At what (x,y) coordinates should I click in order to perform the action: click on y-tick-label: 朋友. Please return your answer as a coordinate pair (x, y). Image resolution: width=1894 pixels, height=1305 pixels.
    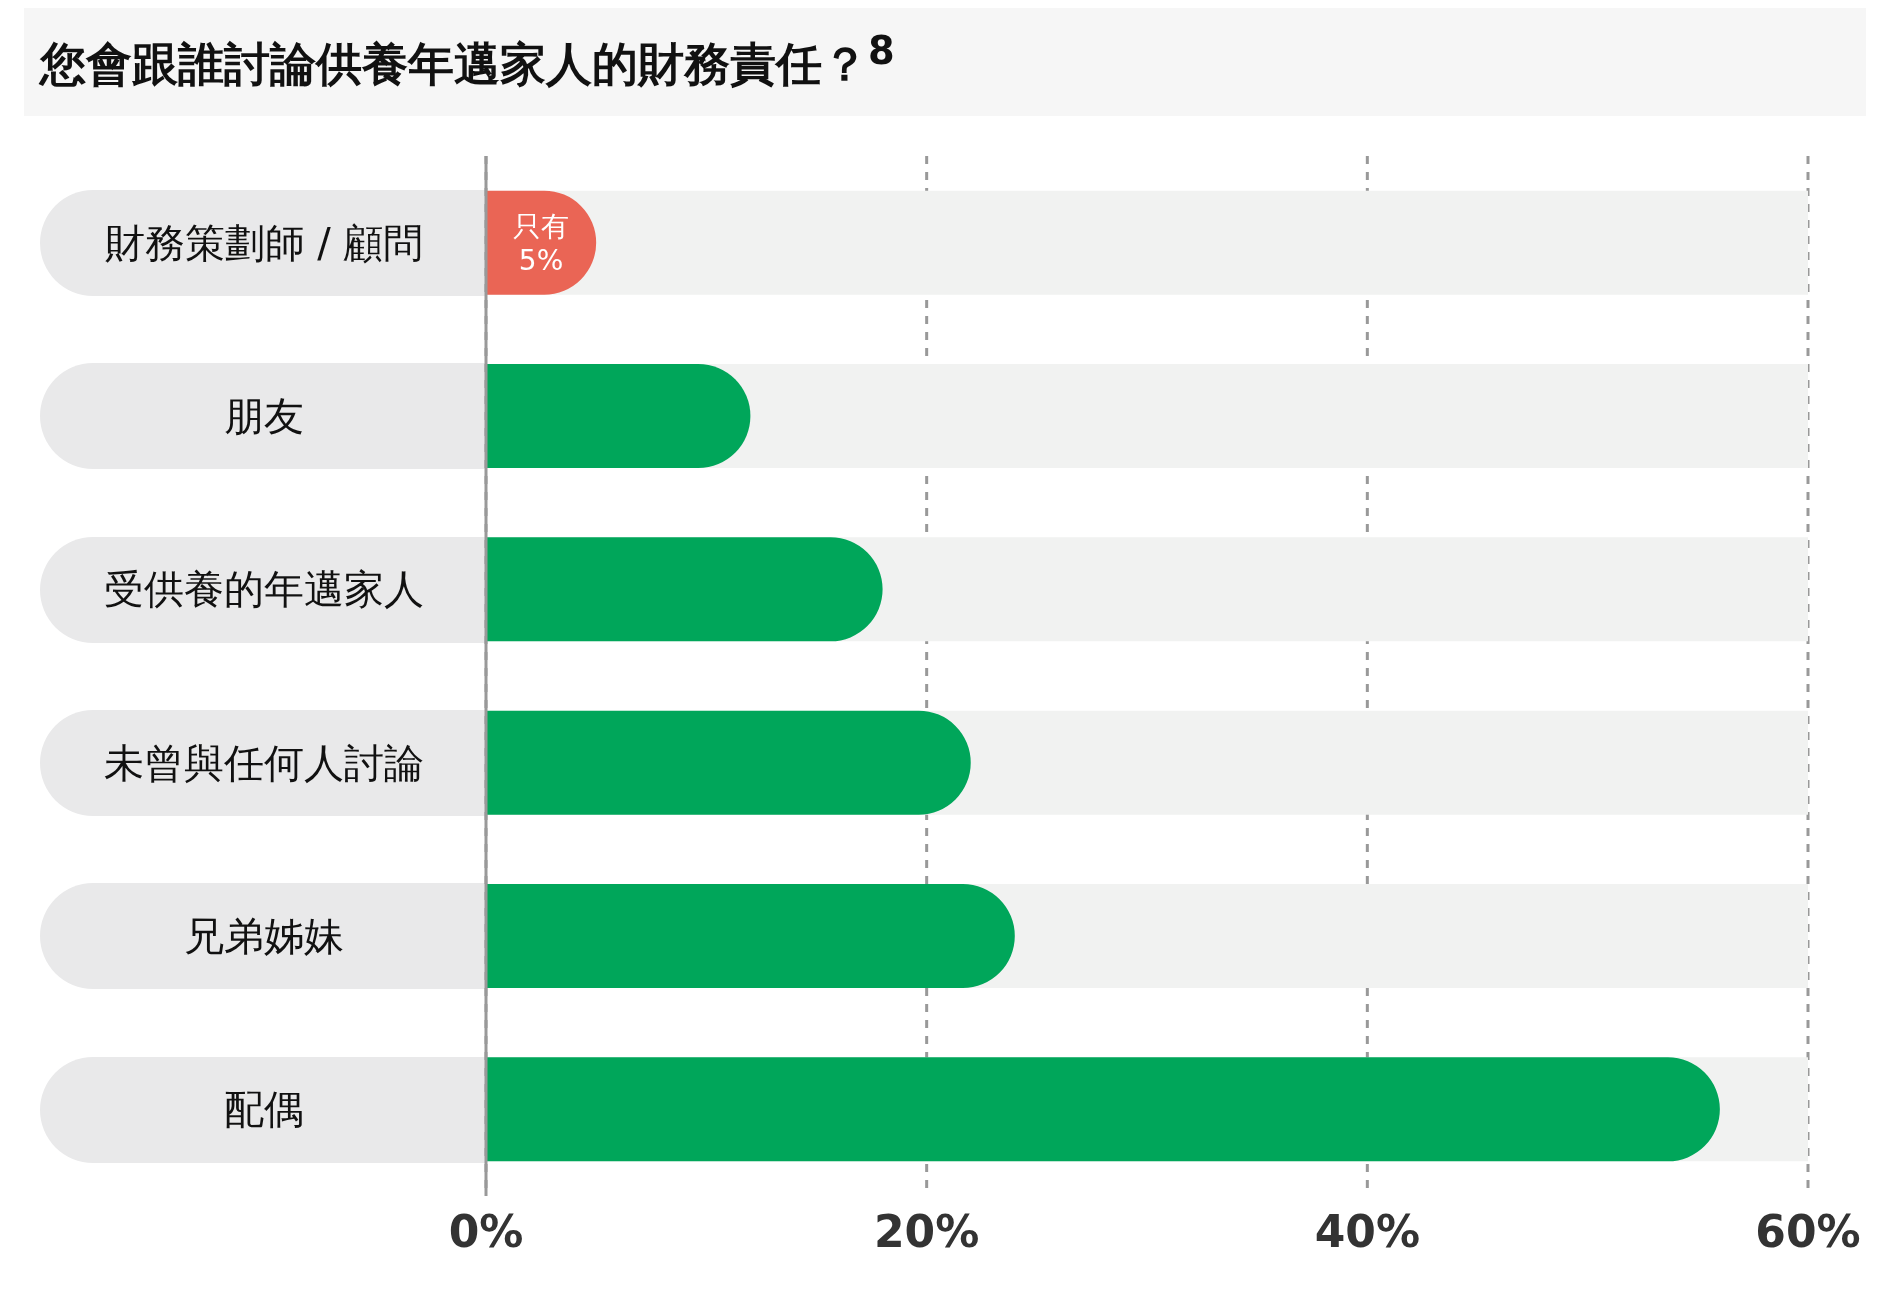
    Looking at the image, I should click on (264, 416).